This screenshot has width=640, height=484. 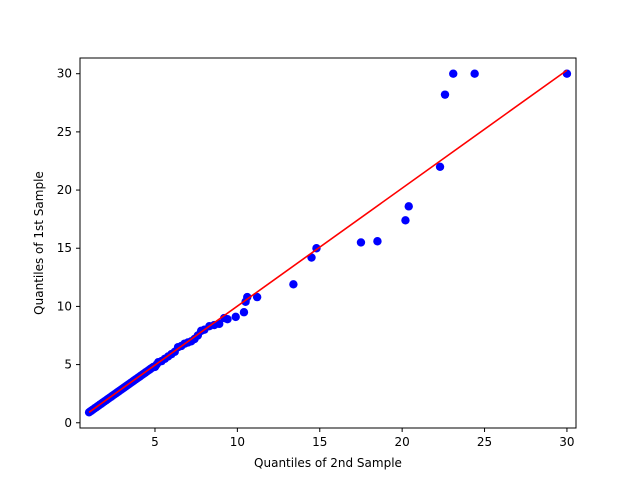 I want to click on y-axis-label: Quantiles of 1st Sample, so click(x=39, y=243).